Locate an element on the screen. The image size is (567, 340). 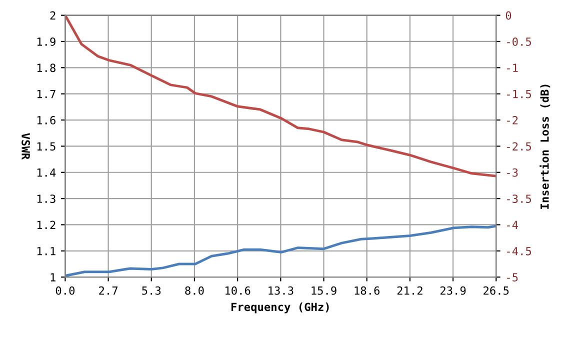
y-tick-label: 1.7 is located at coordinates (46, 94).